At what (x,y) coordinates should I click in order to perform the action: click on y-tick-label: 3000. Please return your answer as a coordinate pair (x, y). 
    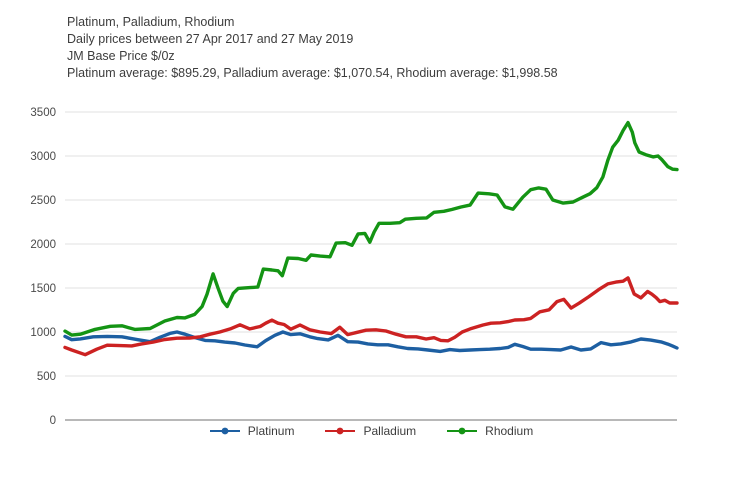
    Looking at the image, I should click on (43, 157).